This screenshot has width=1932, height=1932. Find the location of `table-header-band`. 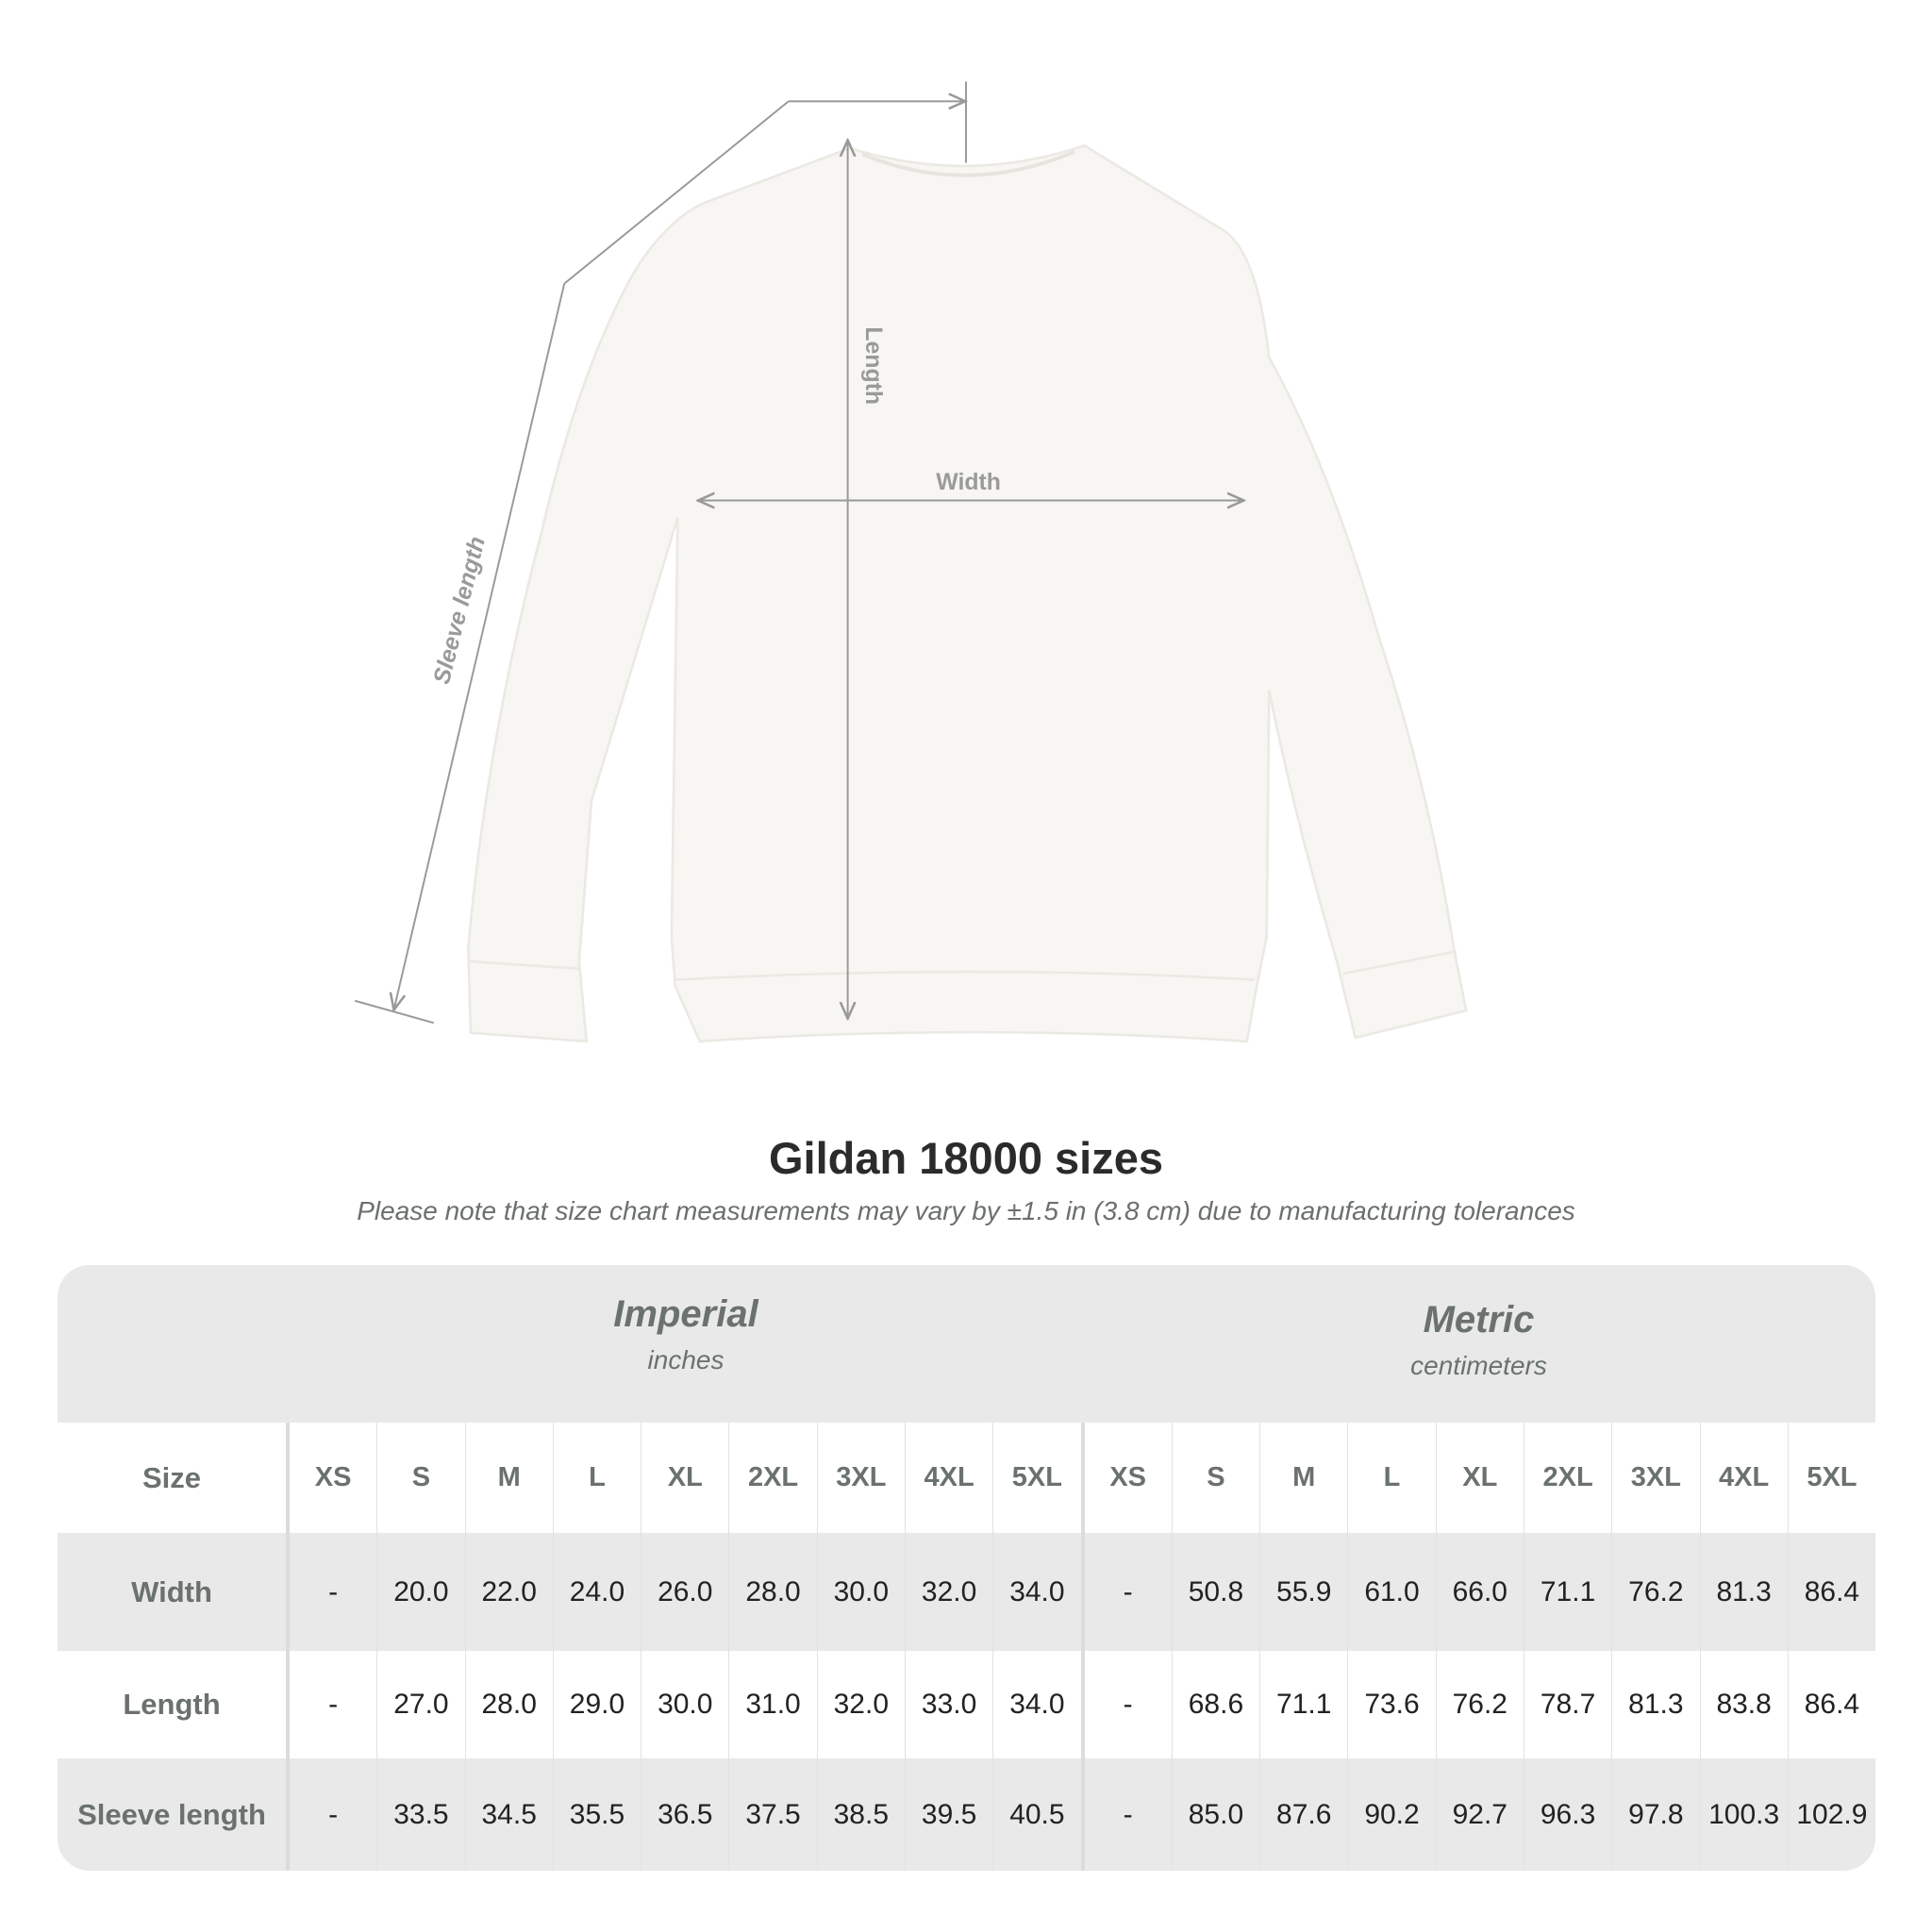

table-header-band is located at coordinates (967, 1344).